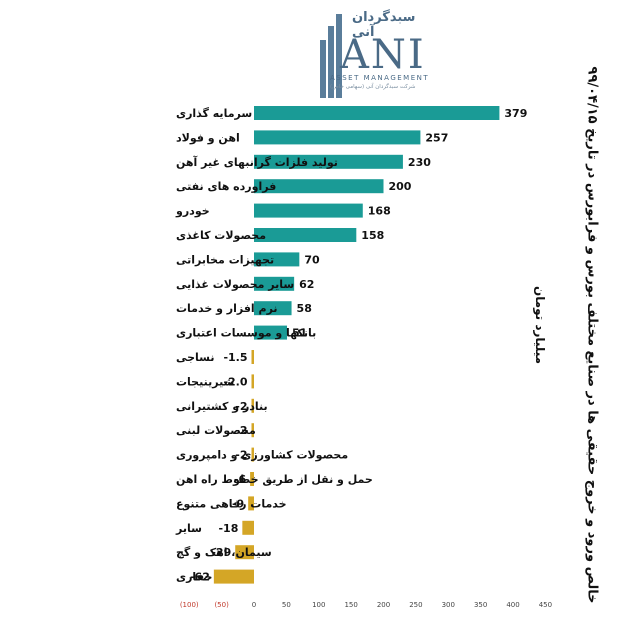  Describe the element at coordinates (235, 381) in the screenshot. I see `data-label: -2.0` at that location.